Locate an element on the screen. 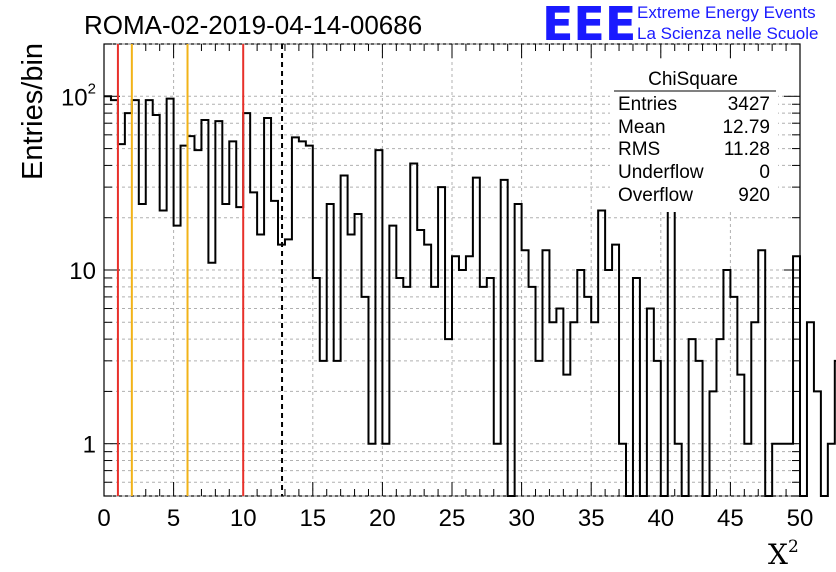  logo-line1: Extreme Energy Events is located at coordinates (726, 12).